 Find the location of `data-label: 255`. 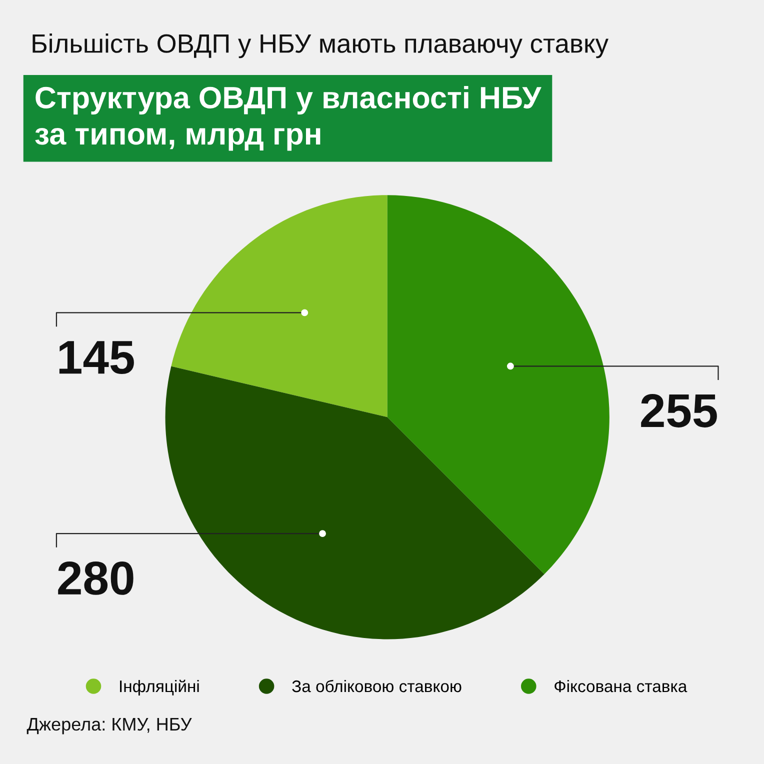

data-label: 255 is located at coordinates (679, 411).